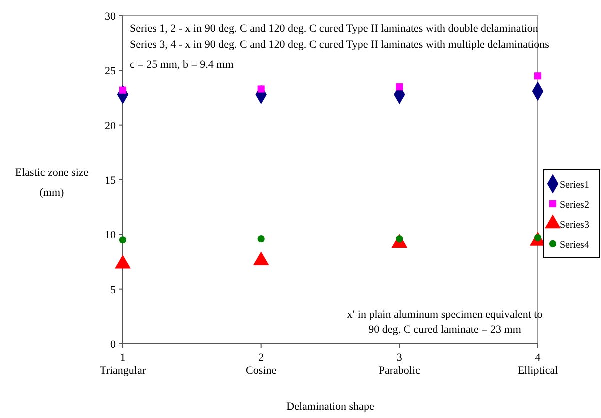 This screenshot has height=418, width=601. I want to click on x-tick-label: 4 Elliptical, so click(538, 364).